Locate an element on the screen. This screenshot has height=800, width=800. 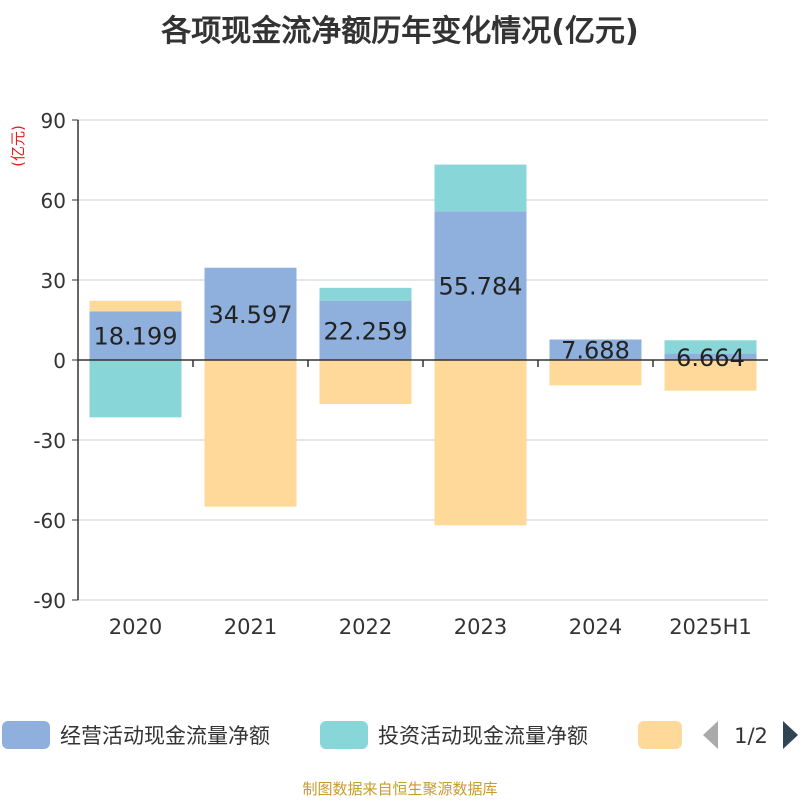
y-axis-label: (亿元) is located at coordinates (18, 146).